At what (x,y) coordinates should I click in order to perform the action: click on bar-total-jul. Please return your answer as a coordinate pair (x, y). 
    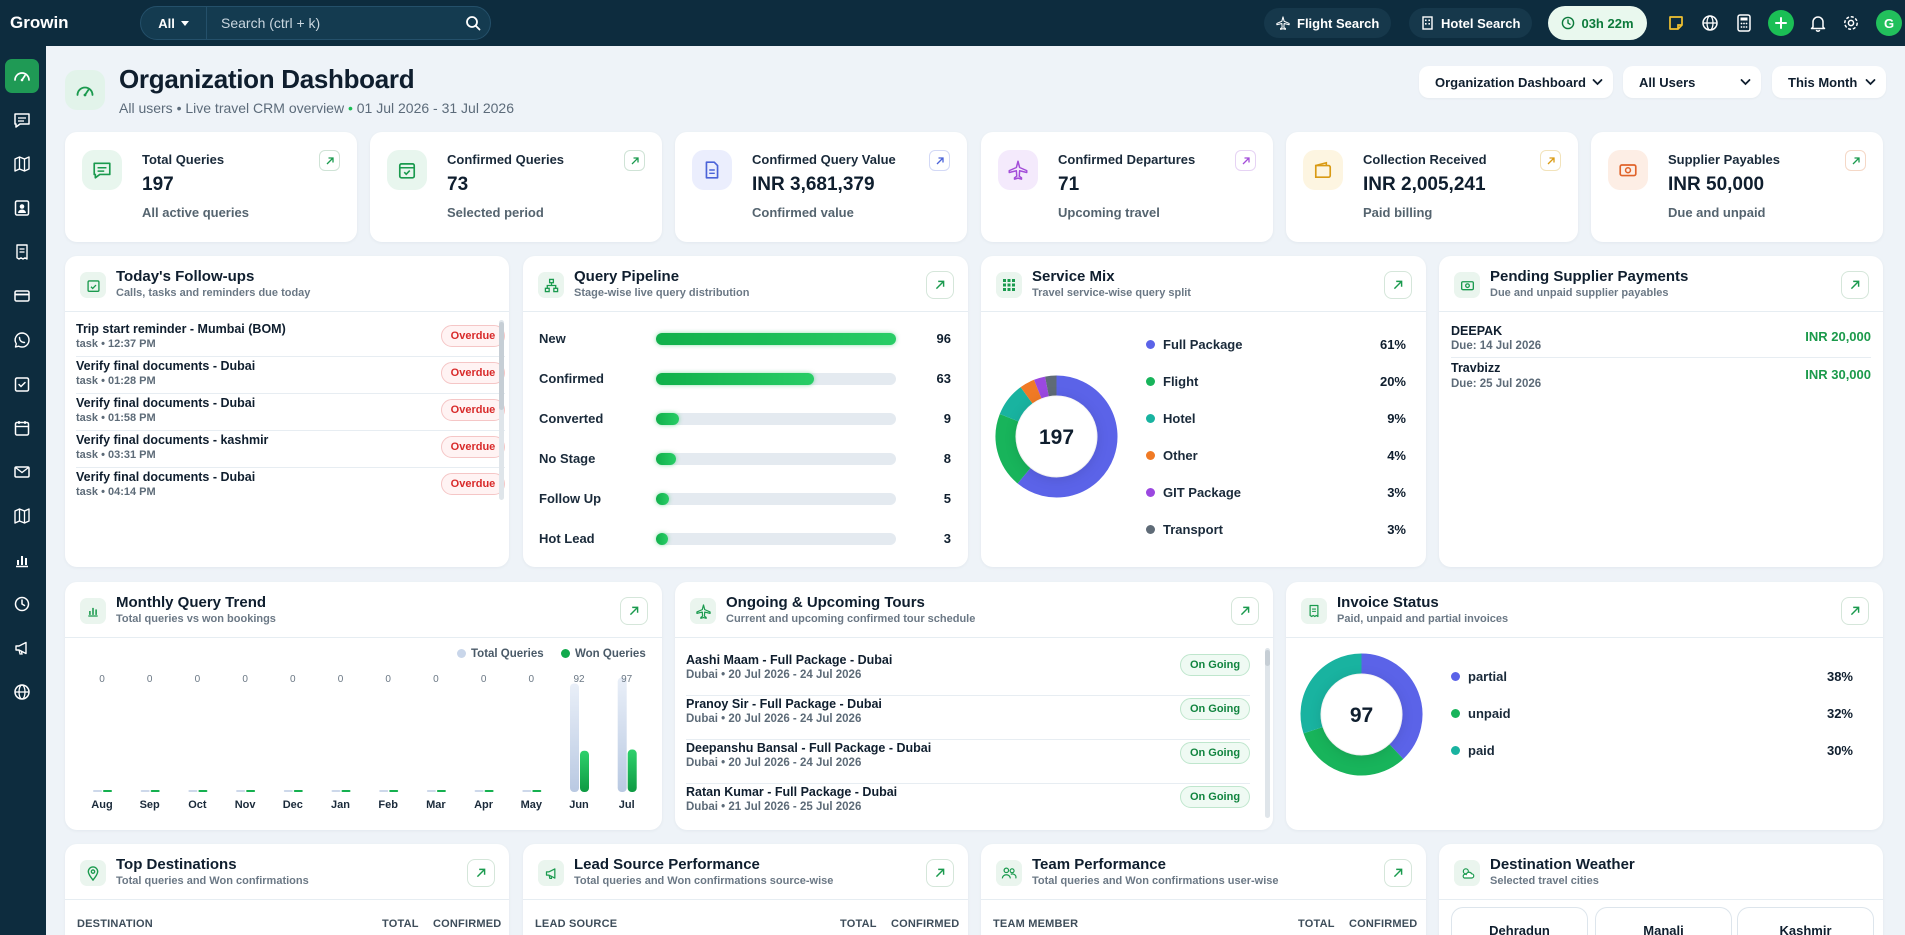
    Looking at the image, I should click on (622, 734).